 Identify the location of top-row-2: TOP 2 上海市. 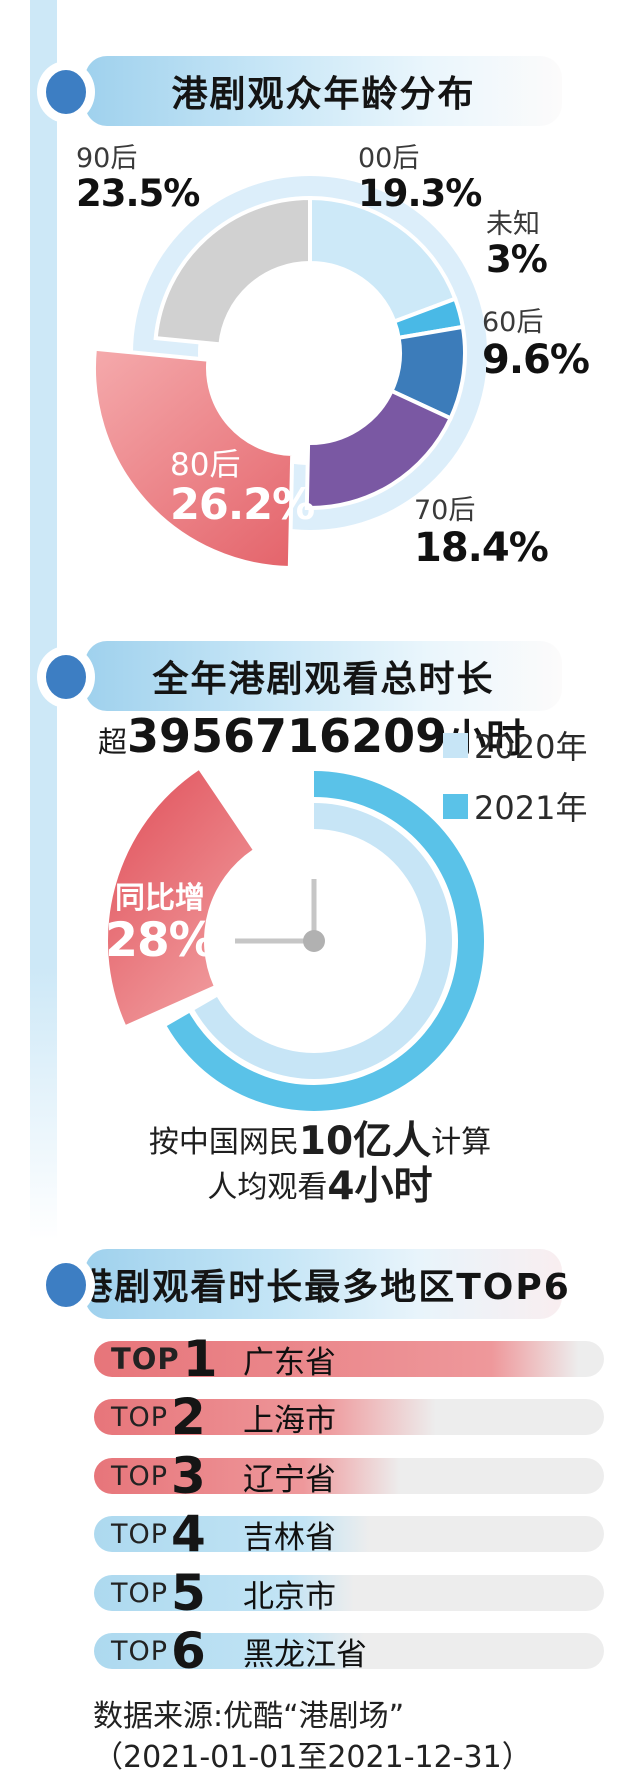
(349, 1417).